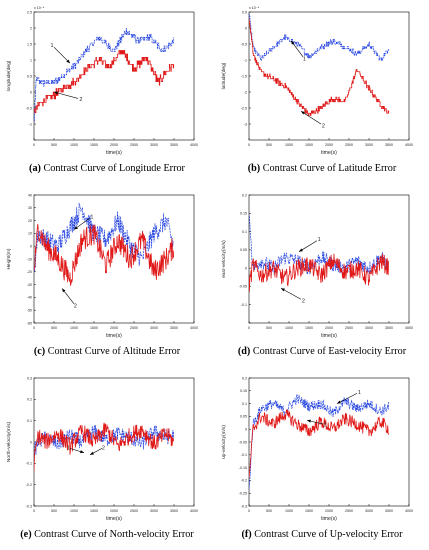  What do you see at coordinates (35, 168) in the screenshot?
I see `caption-letter: (a)` at bounding box center [35, 168].